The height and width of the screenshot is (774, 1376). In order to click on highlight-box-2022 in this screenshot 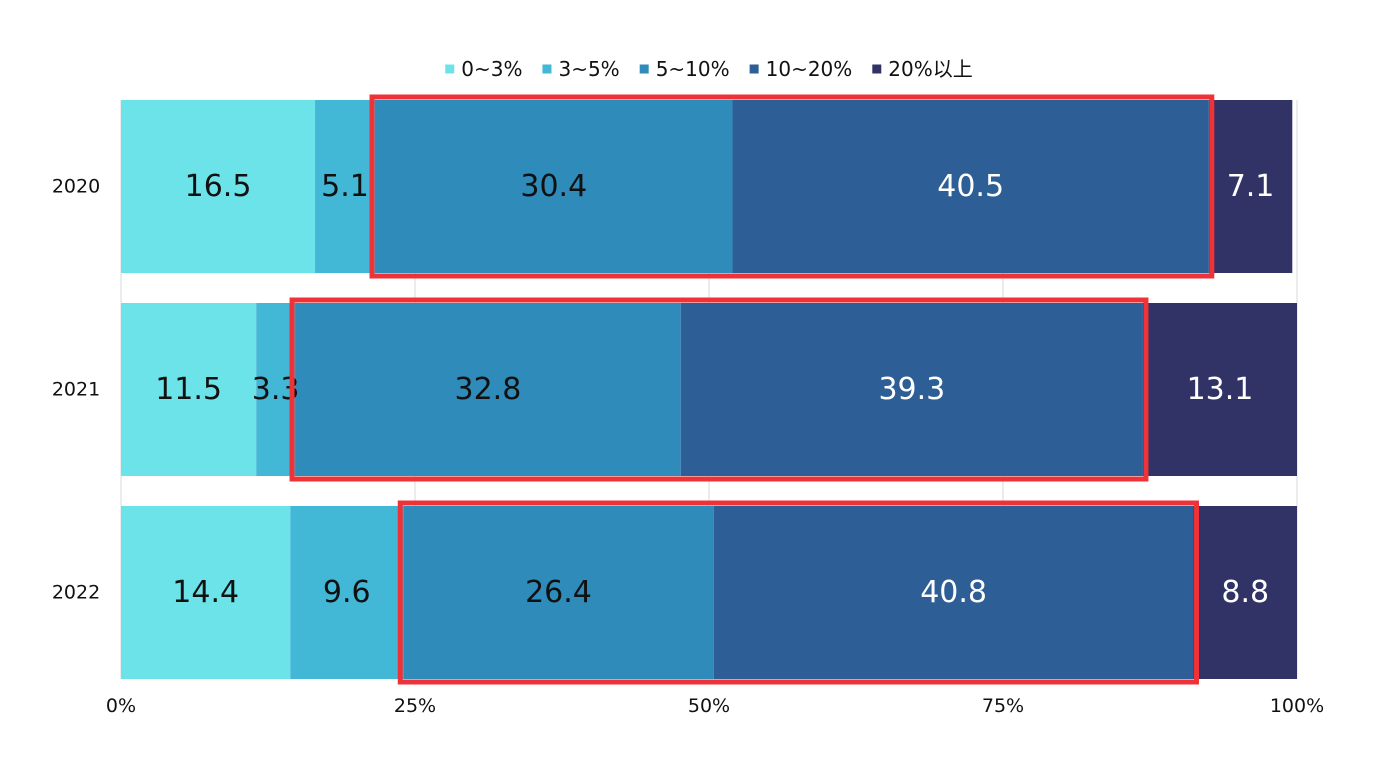, I will do `click(798, 592)`.